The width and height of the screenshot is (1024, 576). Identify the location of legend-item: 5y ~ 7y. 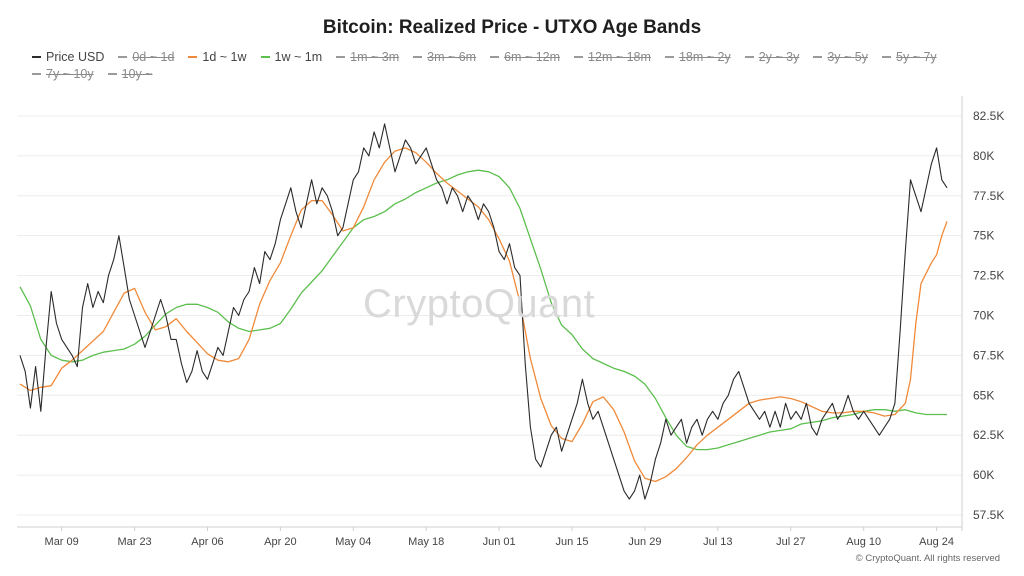
(909, 57).